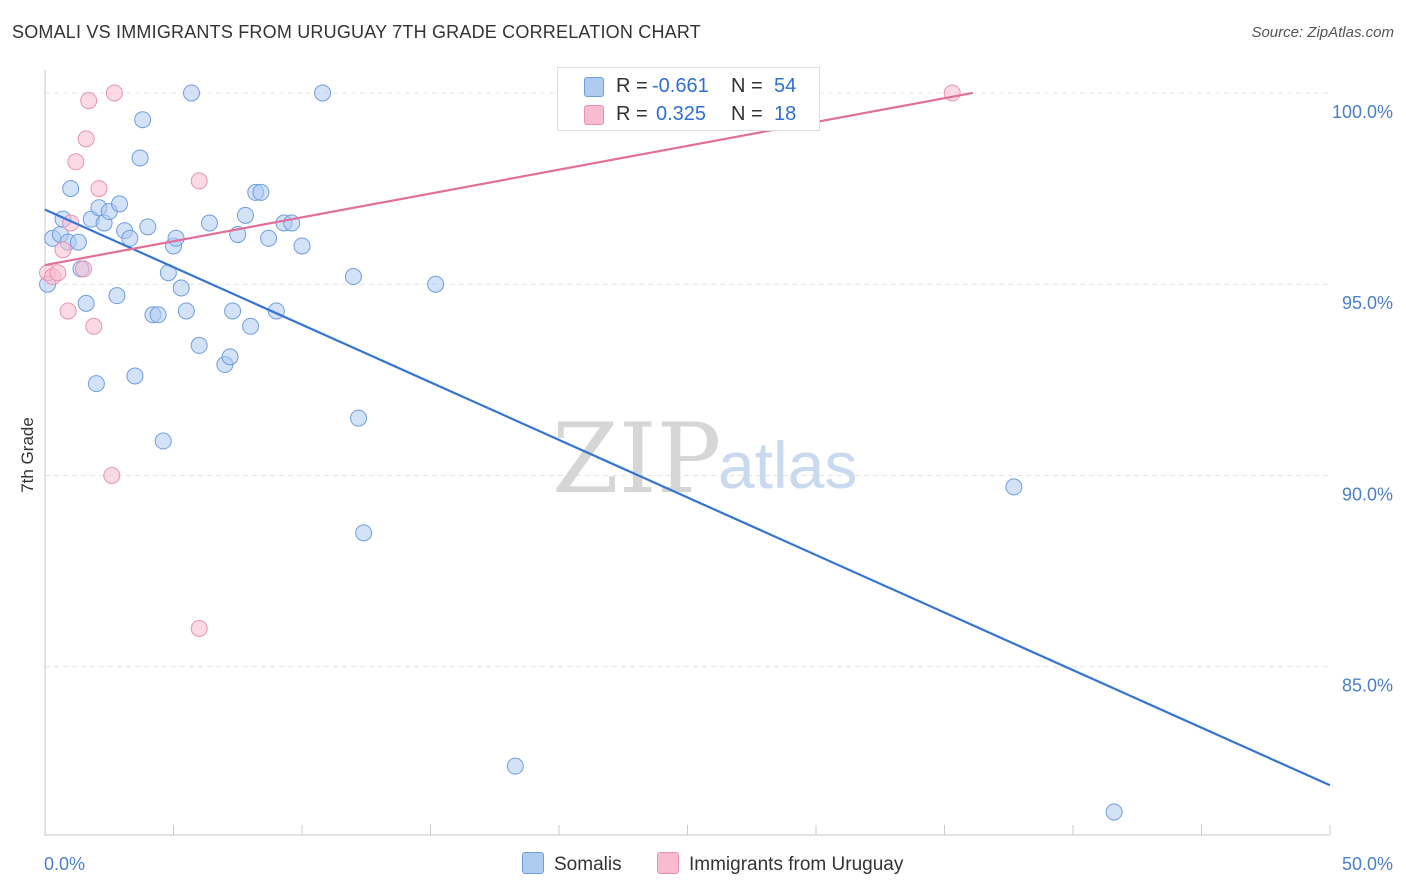 The image size is (1406, 892). Describe the element at coordinates (1362, 112) in the screenshot. I see `y-tick-label: 100.0%` at that location.